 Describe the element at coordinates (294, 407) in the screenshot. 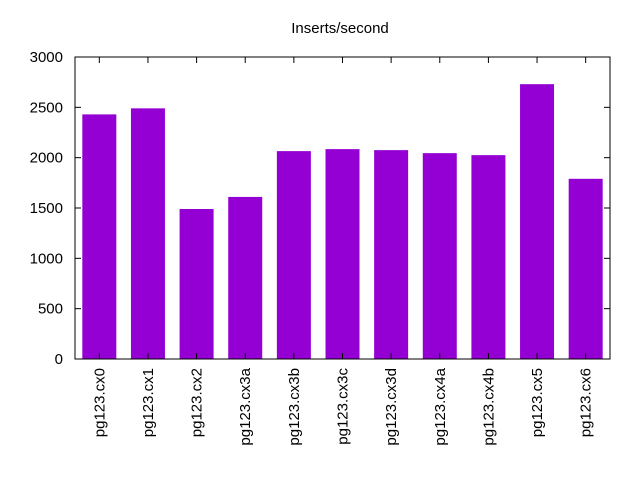

I see `x-tick-label-pg123.cx3b: pg123.cx3b` at that location.